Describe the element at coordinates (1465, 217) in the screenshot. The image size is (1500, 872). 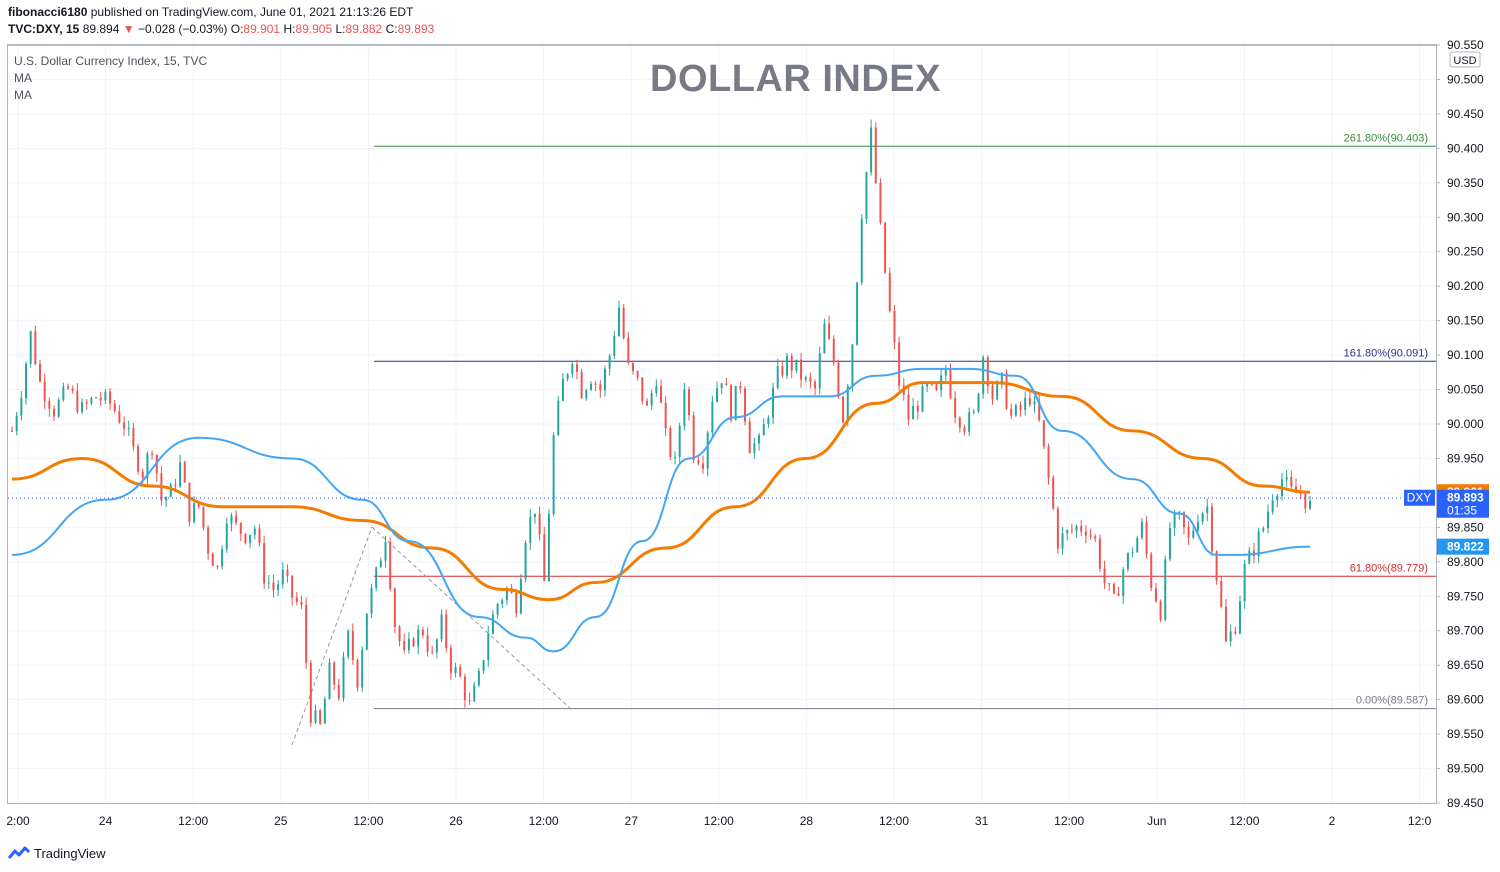
I see `y-tick-label: 90.300` at that location.